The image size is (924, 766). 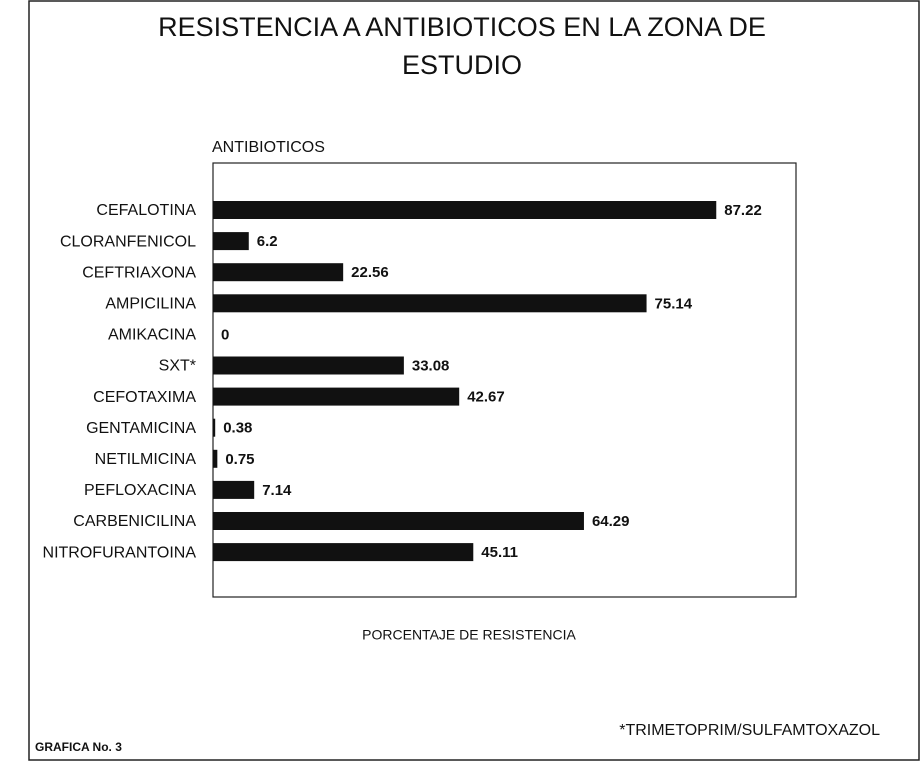 I want to click on y-tick-label: AMPICILINA, so click(x=150, y=304).